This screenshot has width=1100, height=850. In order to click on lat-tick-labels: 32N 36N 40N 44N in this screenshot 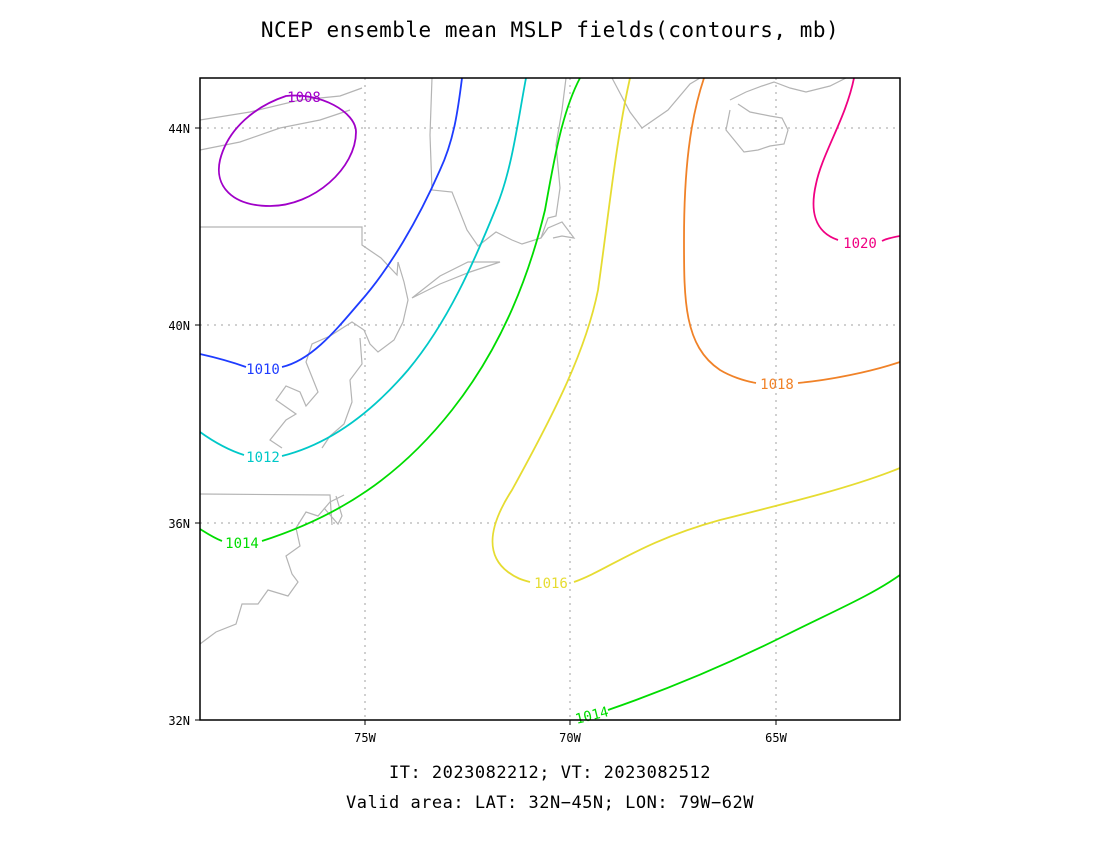, I will do `click(179, 425)`.